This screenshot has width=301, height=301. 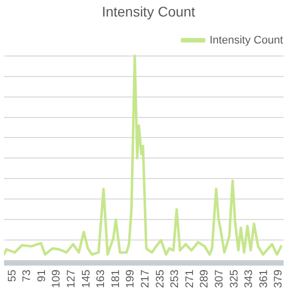 What do you see at coordinates (101, 279) in the screenshot?
I see `x-tick-label: 163` at bounding box center [101, 279].